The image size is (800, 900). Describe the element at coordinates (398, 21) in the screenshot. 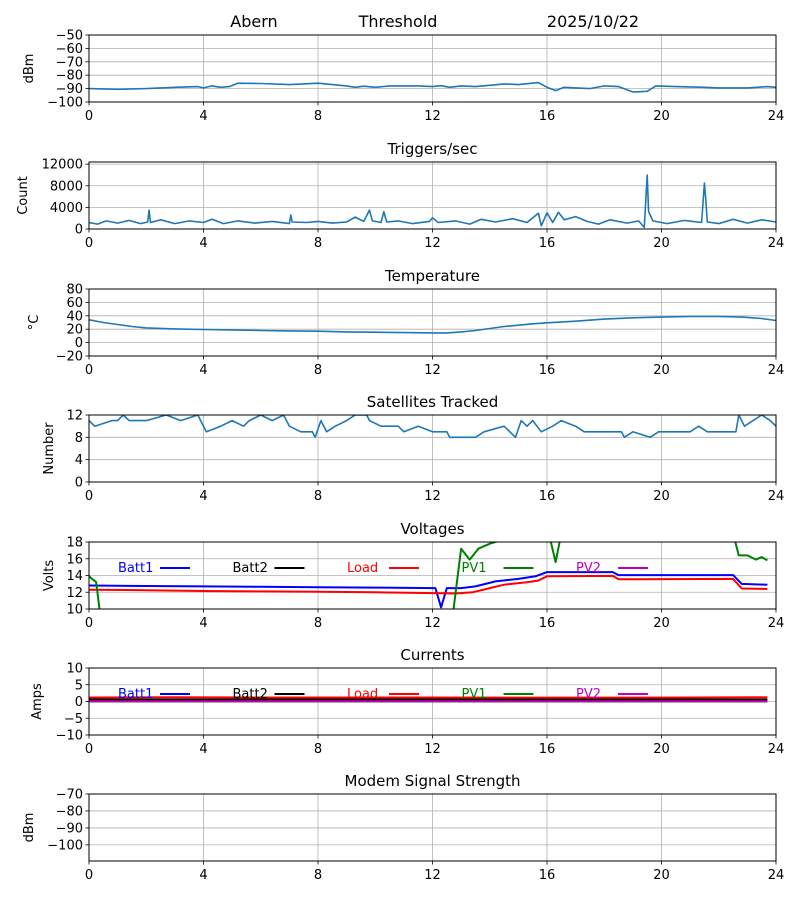

I see `header-mode: Threshold` at that location.